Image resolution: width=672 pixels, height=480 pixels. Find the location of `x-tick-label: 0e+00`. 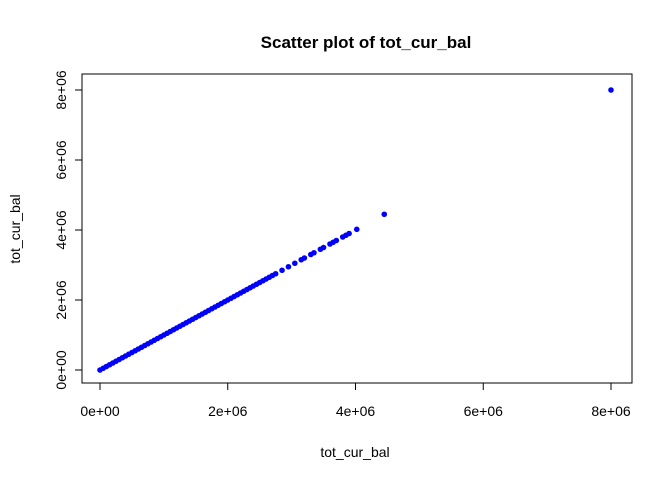

x-tick-label: 0e+00 is located at coordinates (100, 411).